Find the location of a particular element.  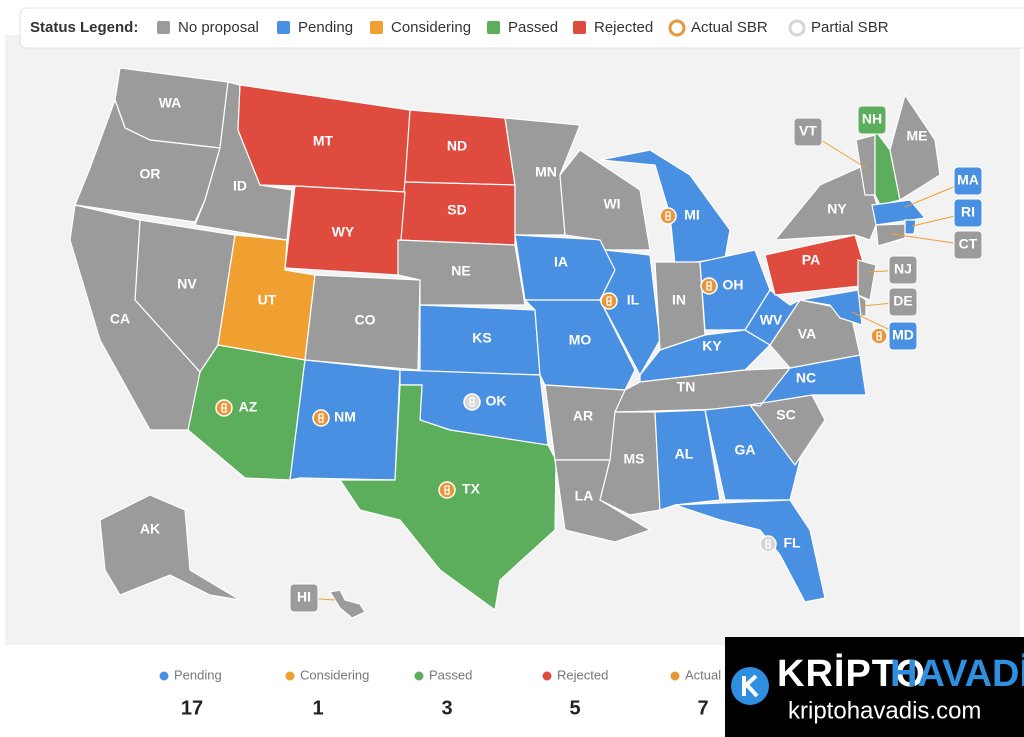

state-label: PA is located at coordinates (811, 260).